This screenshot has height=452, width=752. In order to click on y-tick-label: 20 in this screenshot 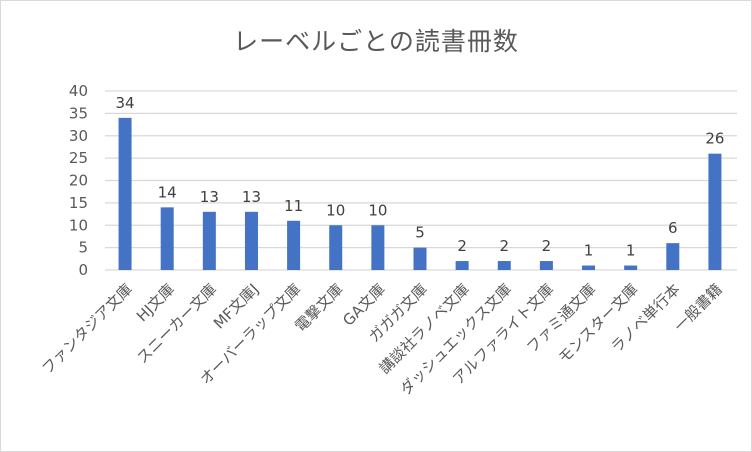, I will do `click(78, 181)`.